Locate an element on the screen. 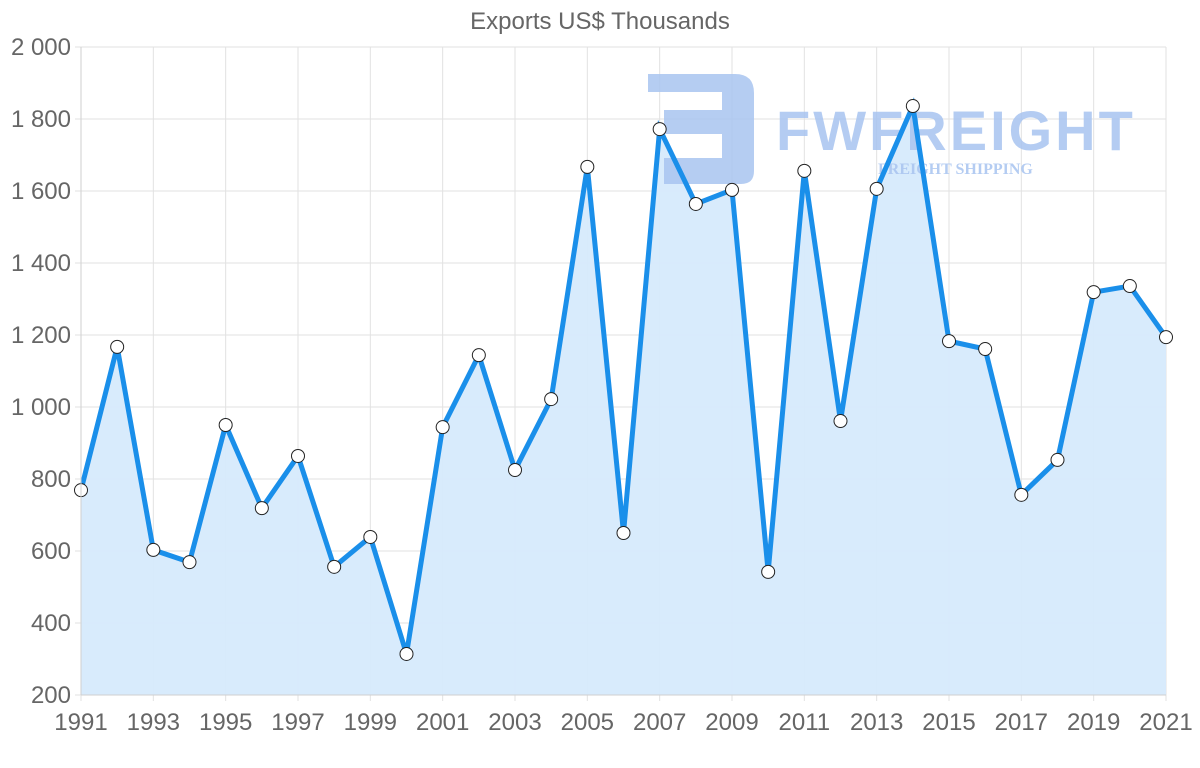 Image resolution: width=1200 pixels, height=768 pixels. x-tick-label: 2013 is located at coordinates (876, 722).